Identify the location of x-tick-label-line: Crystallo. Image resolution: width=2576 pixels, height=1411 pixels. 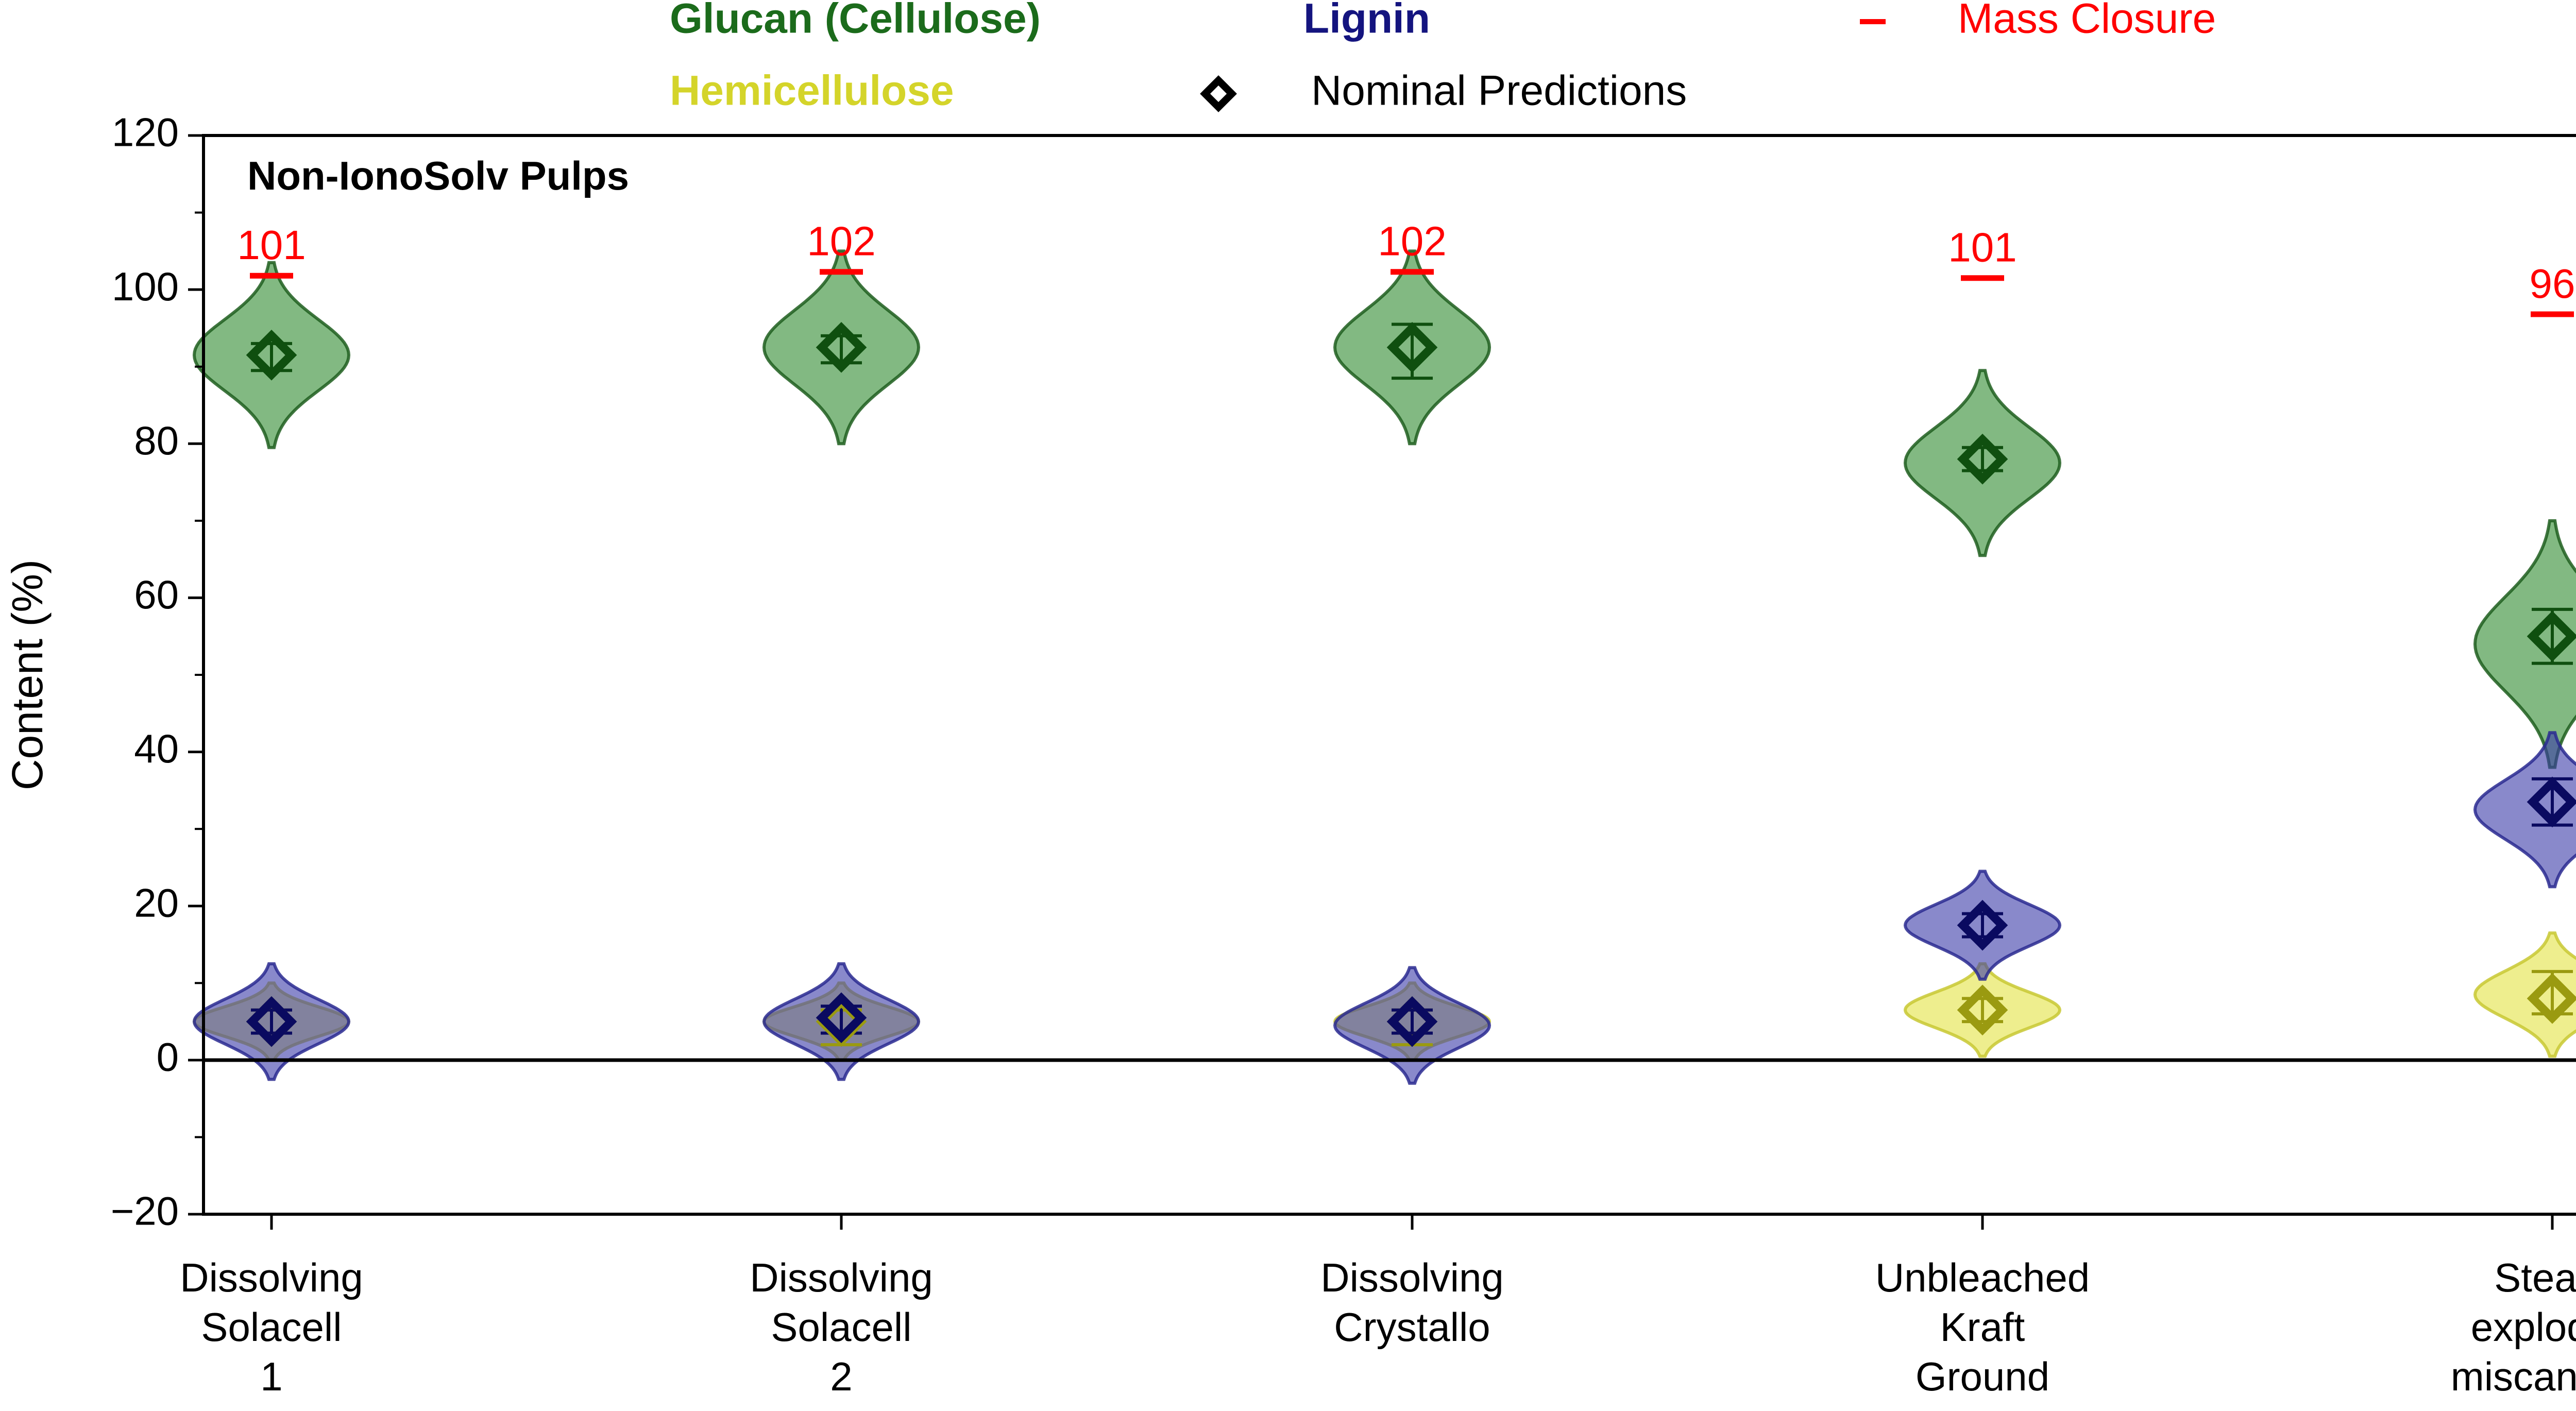
(1412, 1327).